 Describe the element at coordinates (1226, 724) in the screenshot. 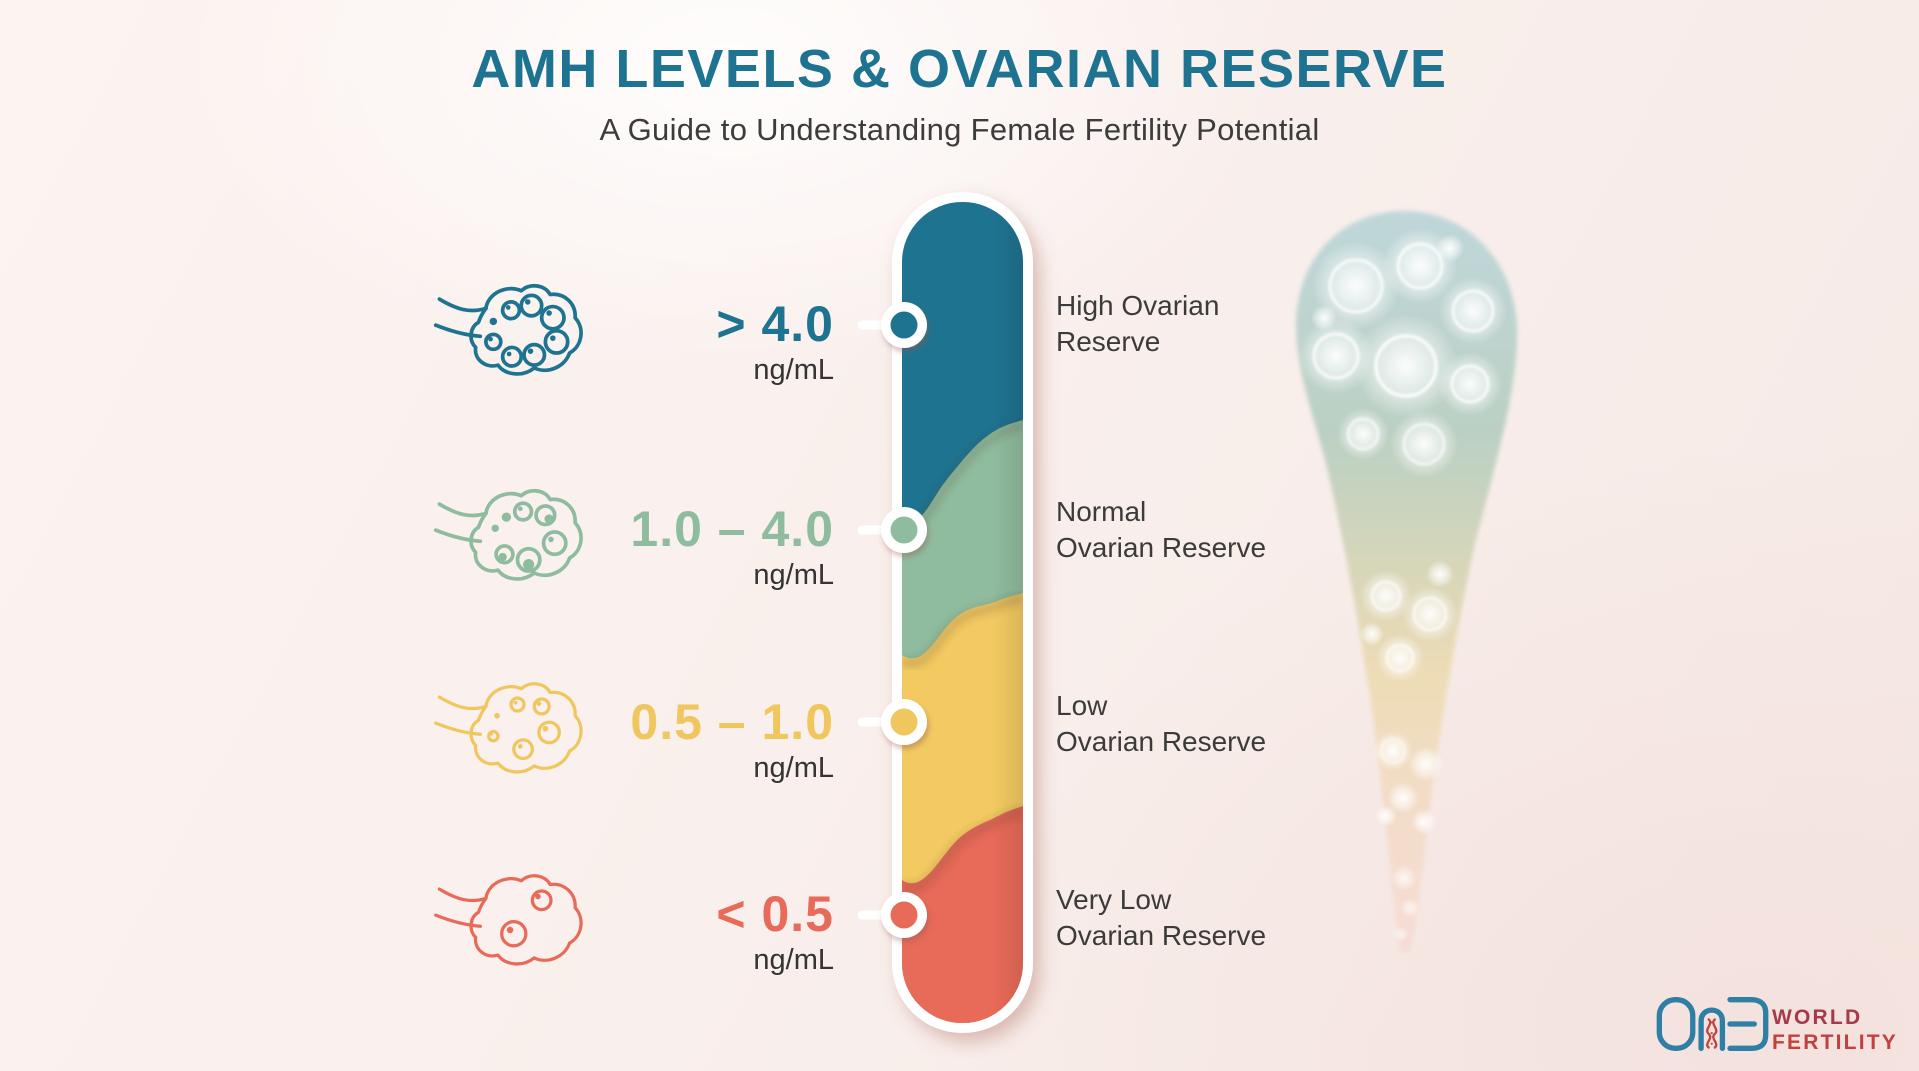

I see `label-low-ovarian-reserve: Low Ovarian Reserve` at that location.